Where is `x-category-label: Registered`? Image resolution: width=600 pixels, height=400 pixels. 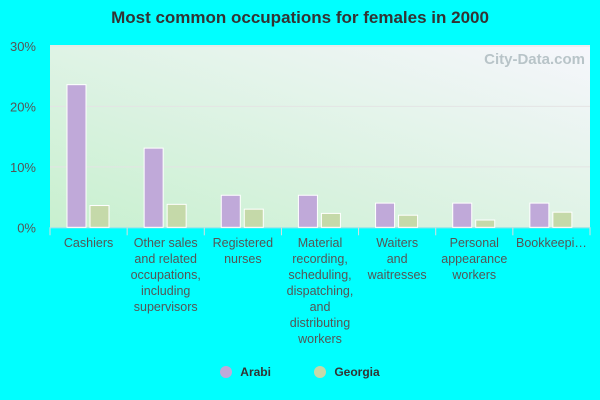
x-category-label: Registered is located at coordinates (243, 243).